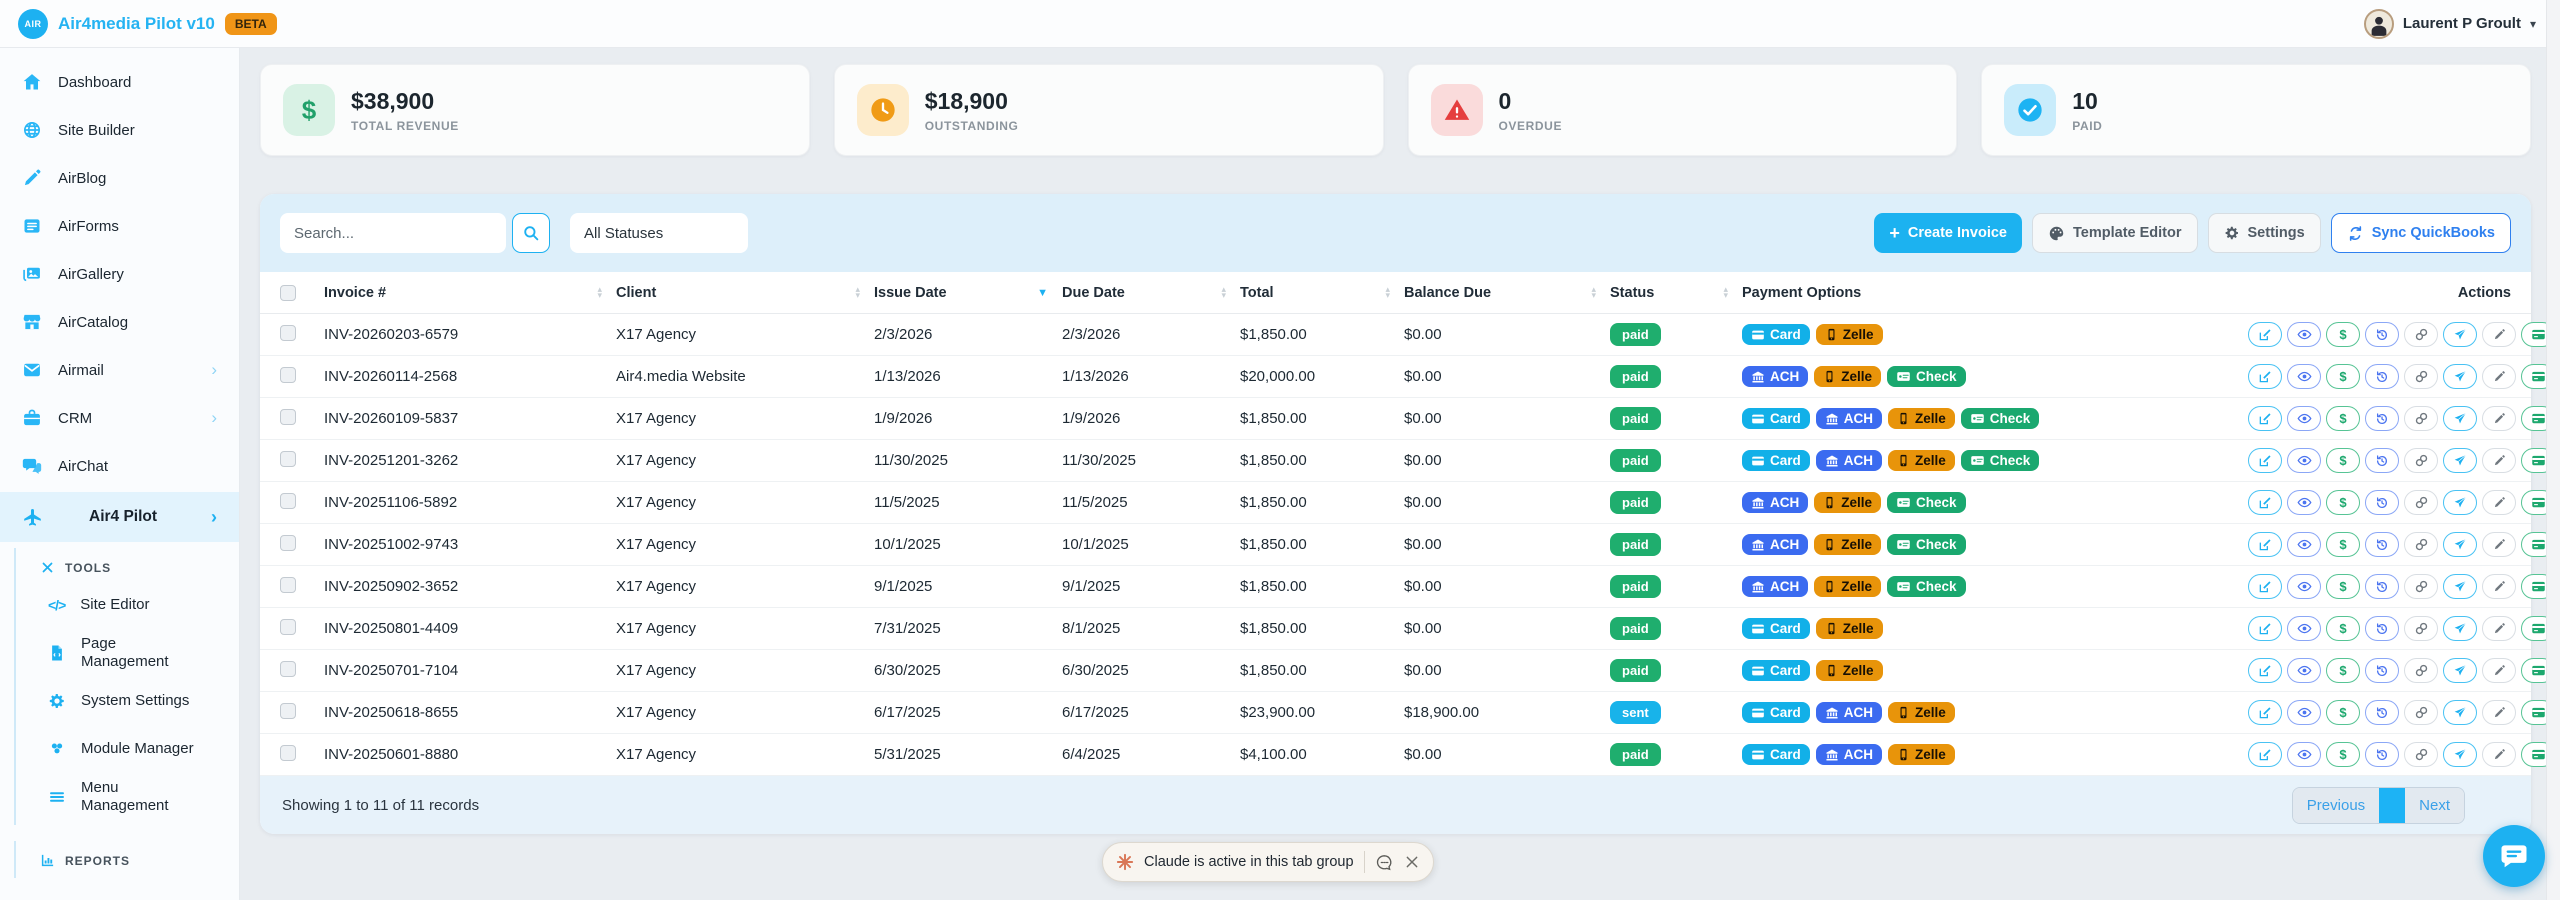  I want to click on column-header-due-date: Due Date ▴ ▾, so click(1144, 292).